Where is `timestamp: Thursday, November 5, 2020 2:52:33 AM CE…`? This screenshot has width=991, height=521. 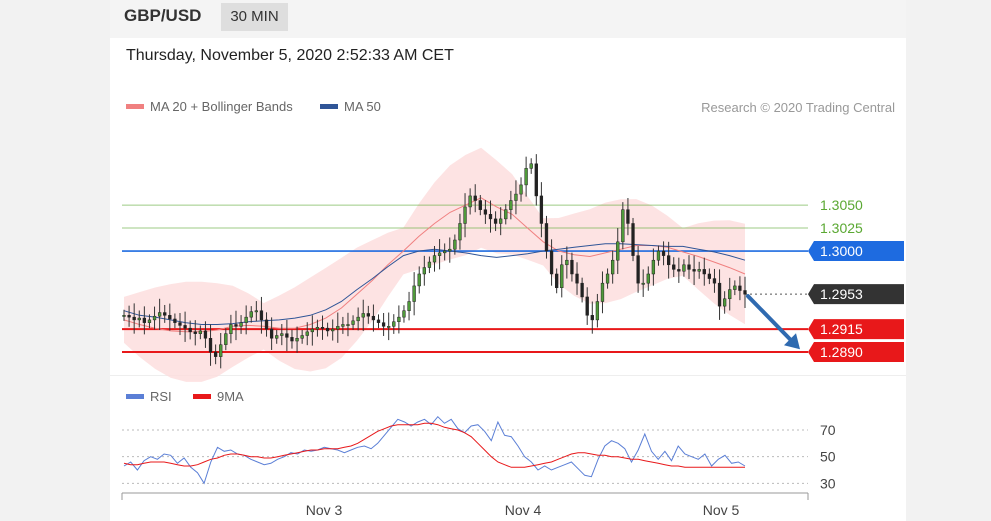
timestamp: Thursday, November 5, 2020 2:52:33 AM CE… is located at coordinates (290, 55).